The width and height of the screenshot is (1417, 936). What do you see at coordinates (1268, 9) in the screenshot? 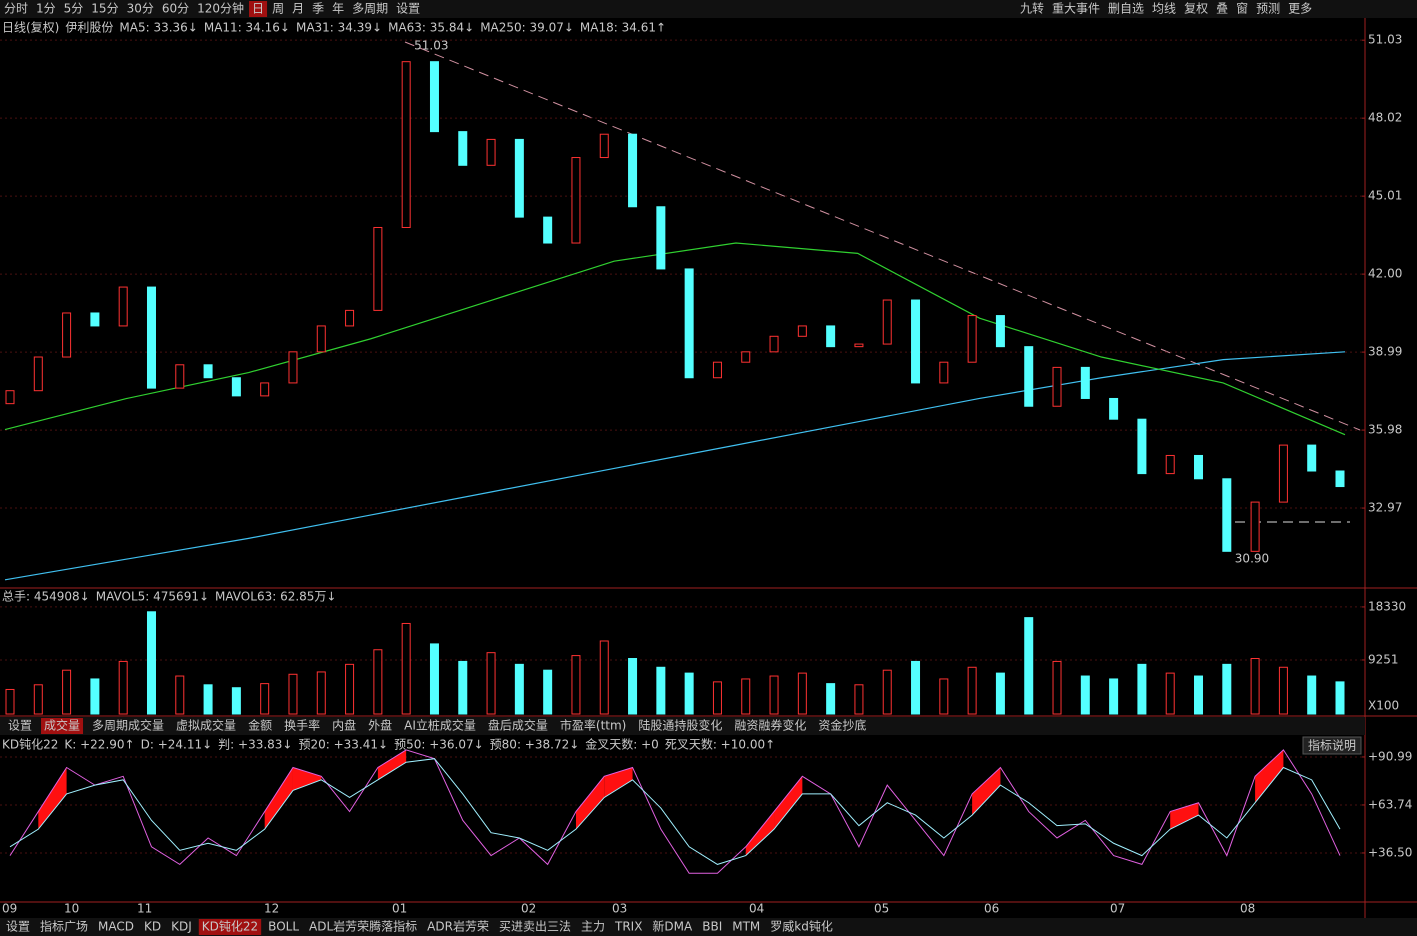
I see `toolbar-button: 预测` at bounding box center [1268, 9].